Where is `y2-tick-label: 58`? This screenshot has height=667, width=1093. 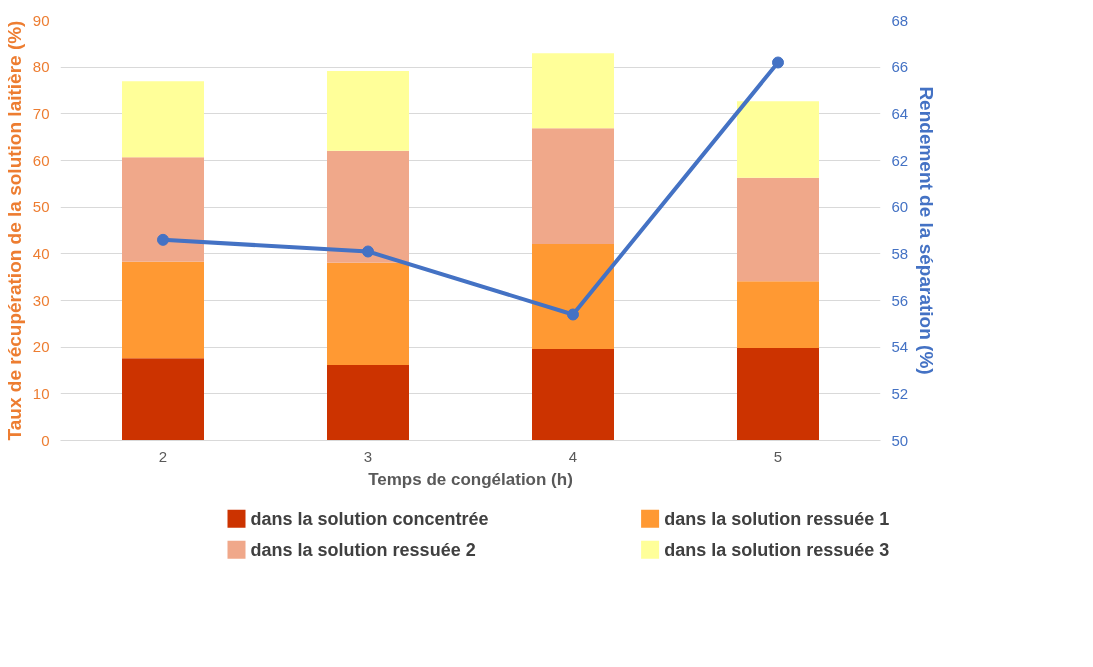
y2-tick-label: 58 is located at coordinates (900, 253).